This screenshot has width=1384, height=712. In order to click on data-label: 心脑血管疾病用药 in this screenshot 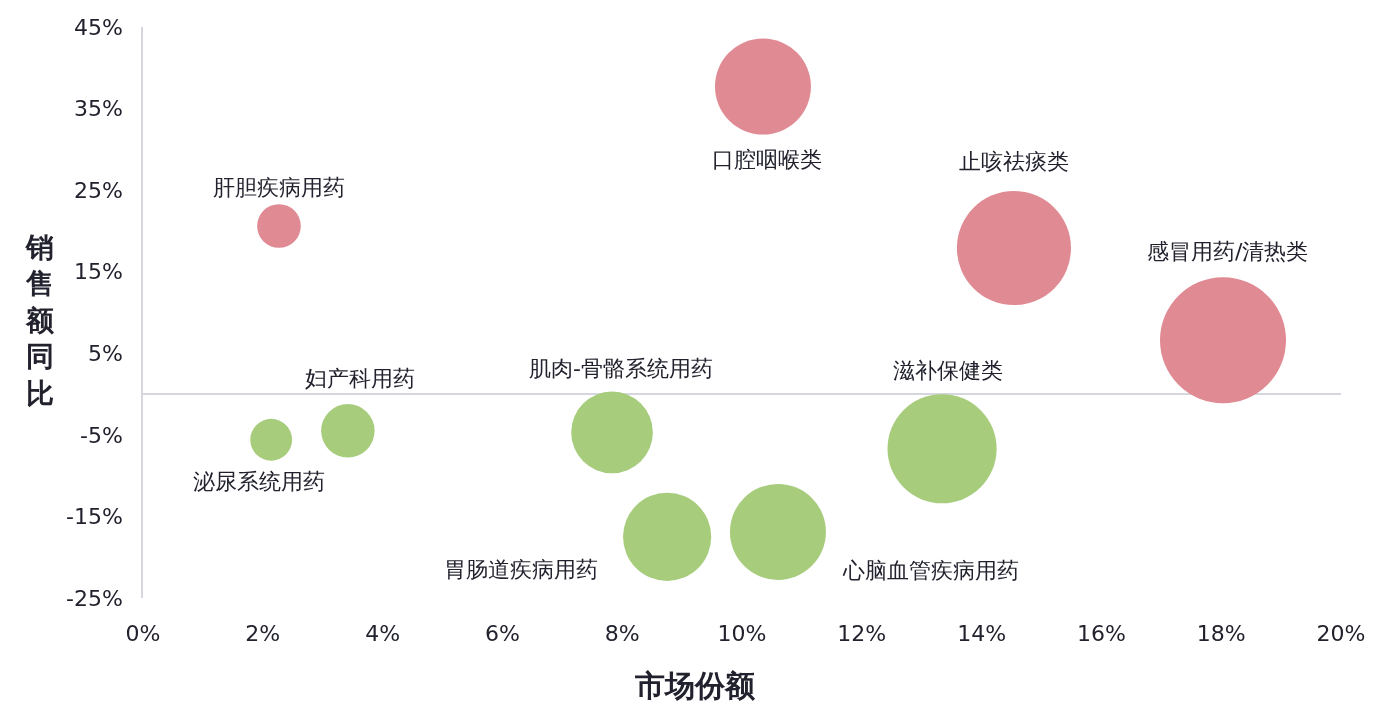, I will do `click(930, 570)`.